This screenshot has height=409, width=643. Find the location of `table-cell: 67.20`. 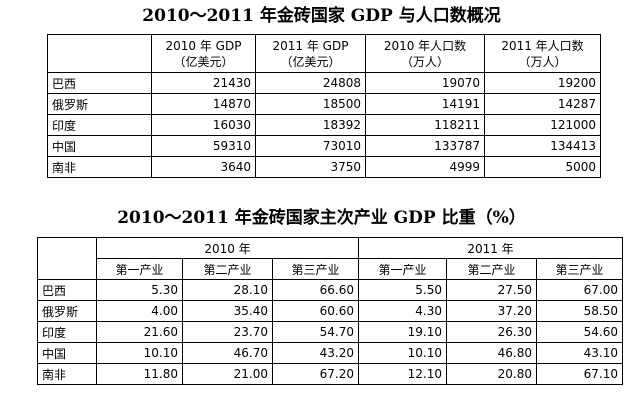

table-cell: 67.20 is located at coordinates (315, 374).